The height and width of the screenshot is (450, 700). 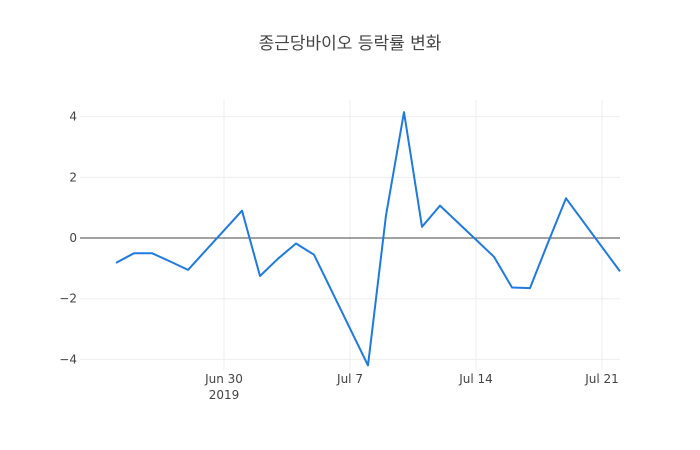 I want to click on x-tick-label: Jun 30, so click(x=223, y=379).